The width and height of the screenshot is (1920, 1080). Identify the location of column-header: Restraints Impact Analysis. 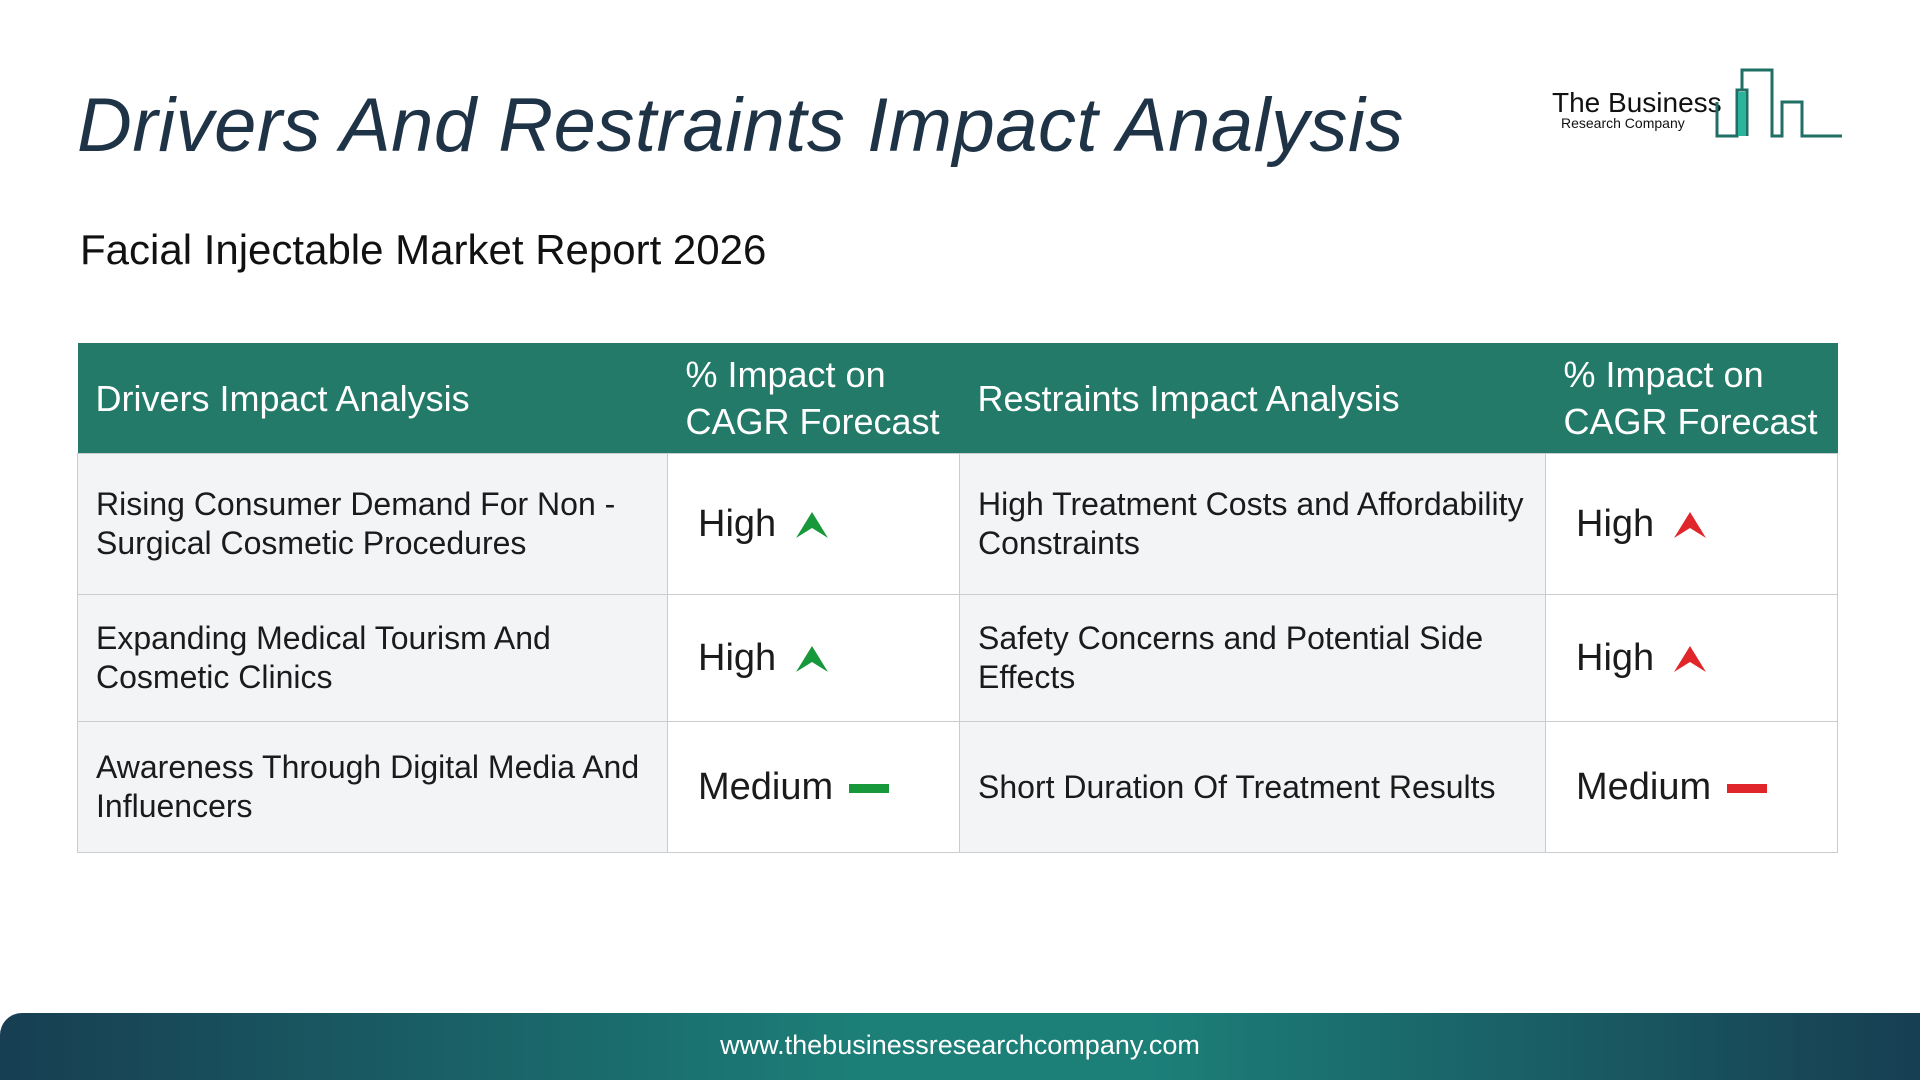
(1252, 398).